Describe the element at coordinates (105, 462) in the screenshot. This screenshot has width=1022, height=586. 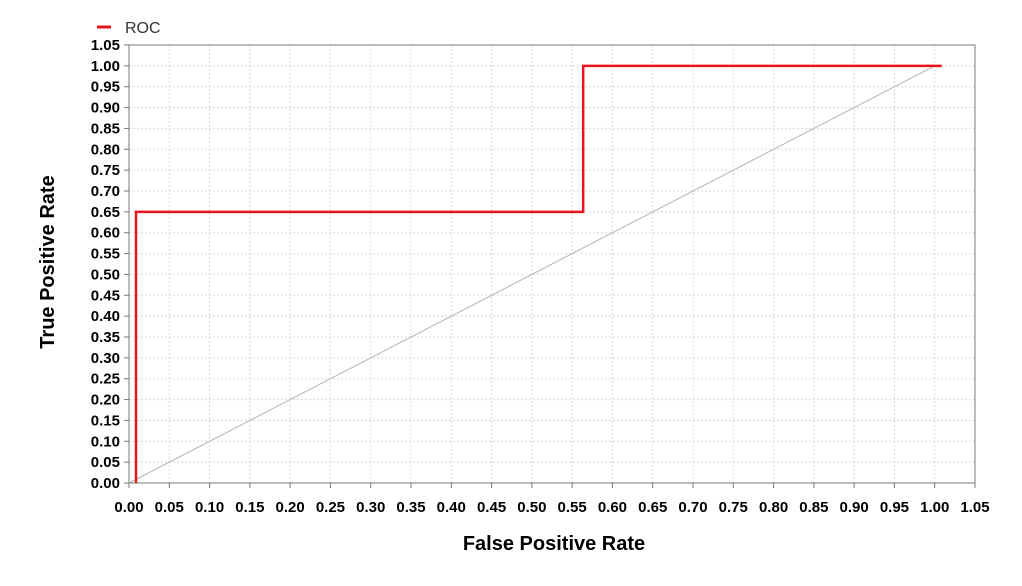
I see `y-tick-label: 0.05` at that location.